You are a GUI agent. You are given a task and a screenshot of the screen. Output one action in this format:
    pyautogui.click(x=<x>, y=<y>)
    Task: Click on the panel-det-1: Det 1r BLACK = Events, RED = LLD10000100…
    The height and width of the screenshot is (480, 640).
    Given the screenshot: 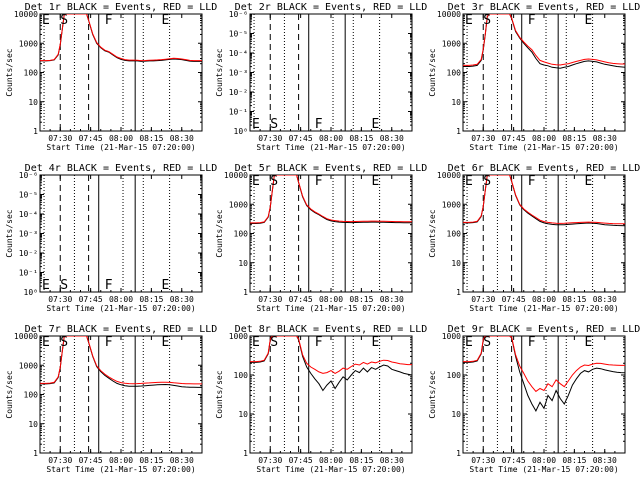 What is the action you would take?
    pyautogui.click(x=111, y=77)
    